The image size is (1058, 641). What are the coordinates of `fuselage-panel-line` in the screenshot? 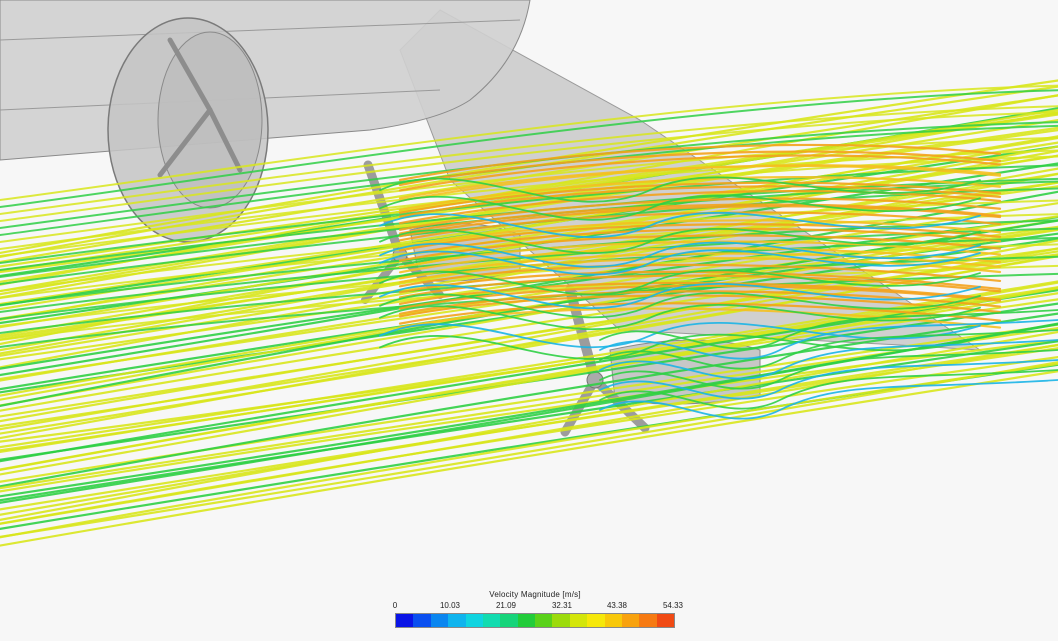 It's located at (260, 30).